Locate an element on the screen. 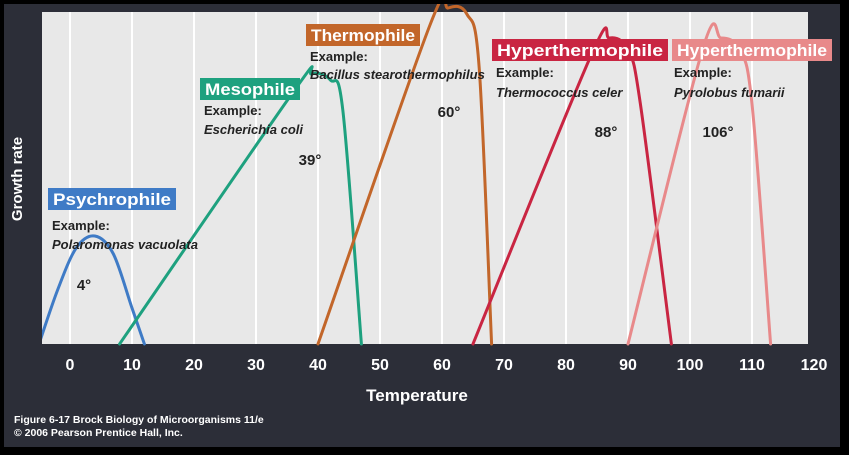  example-organism-hyperthermophile-2: Pyrolobus fumarii is located at coordinates (729, 92).